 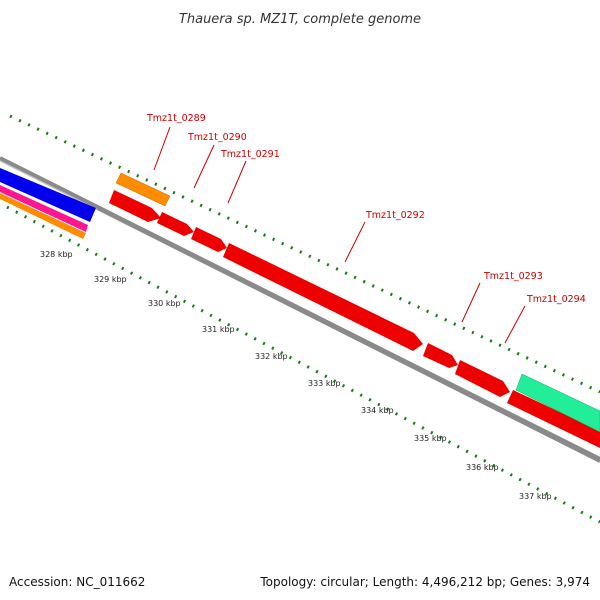 I want to click on accession-text: Accession: NC_011662, so click(x=77, y=582).